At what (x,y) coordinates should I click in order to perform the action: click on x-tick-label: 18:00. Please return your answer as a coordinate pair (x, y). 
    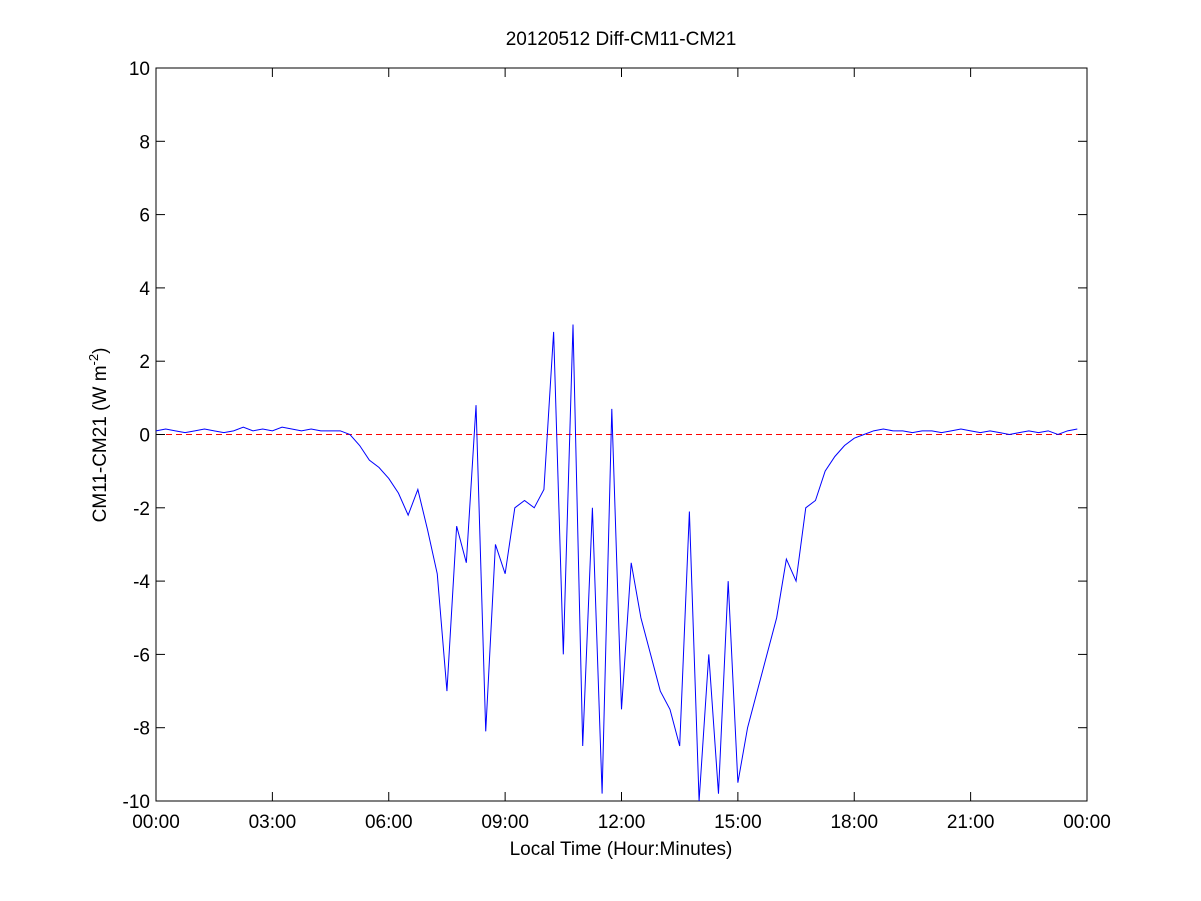
    Looking at the image, I should click on (854, 822).